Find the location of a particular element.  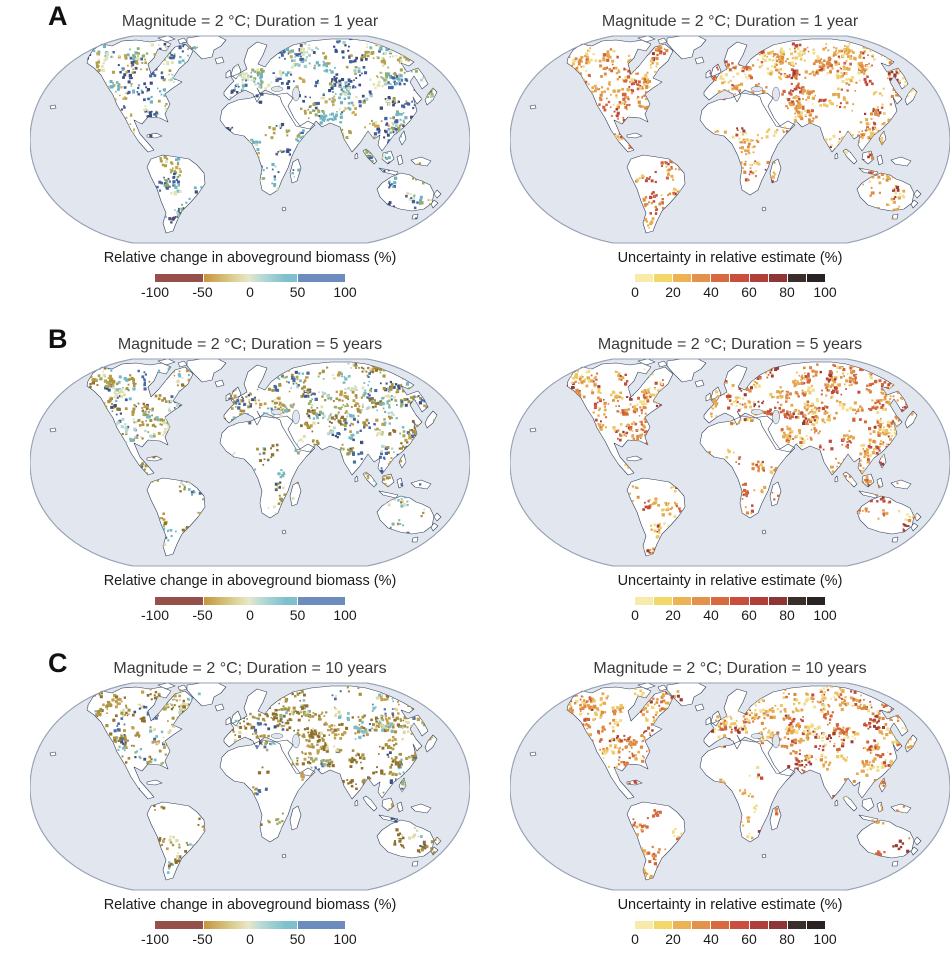

colorbar-biomass: -100 -50 0 50 100 is located at coordinates (249, 610).